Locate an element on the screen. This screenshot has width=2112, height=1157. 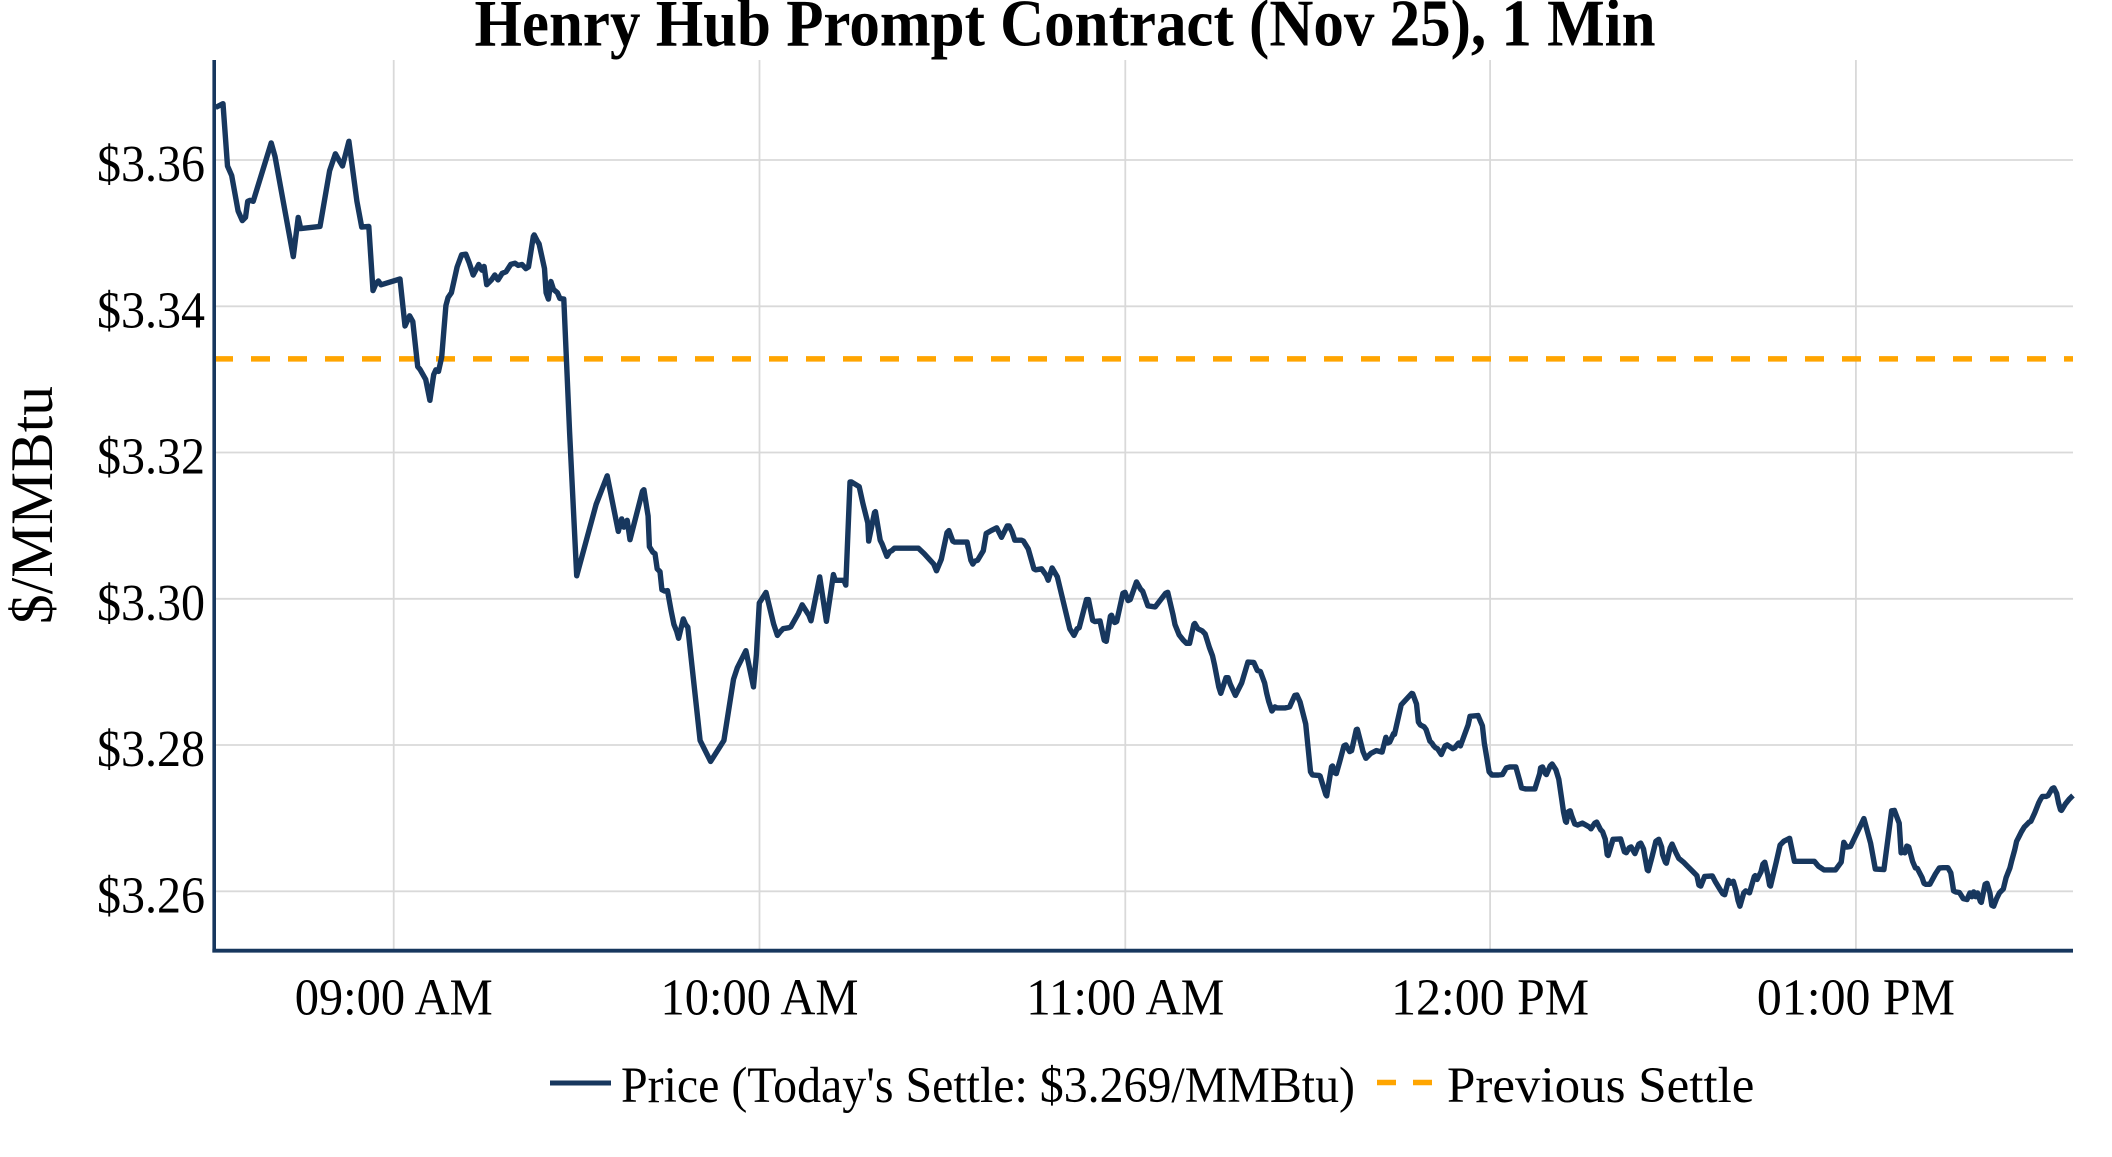
svg-text: $3.26 is located at coordinates (151, 895).